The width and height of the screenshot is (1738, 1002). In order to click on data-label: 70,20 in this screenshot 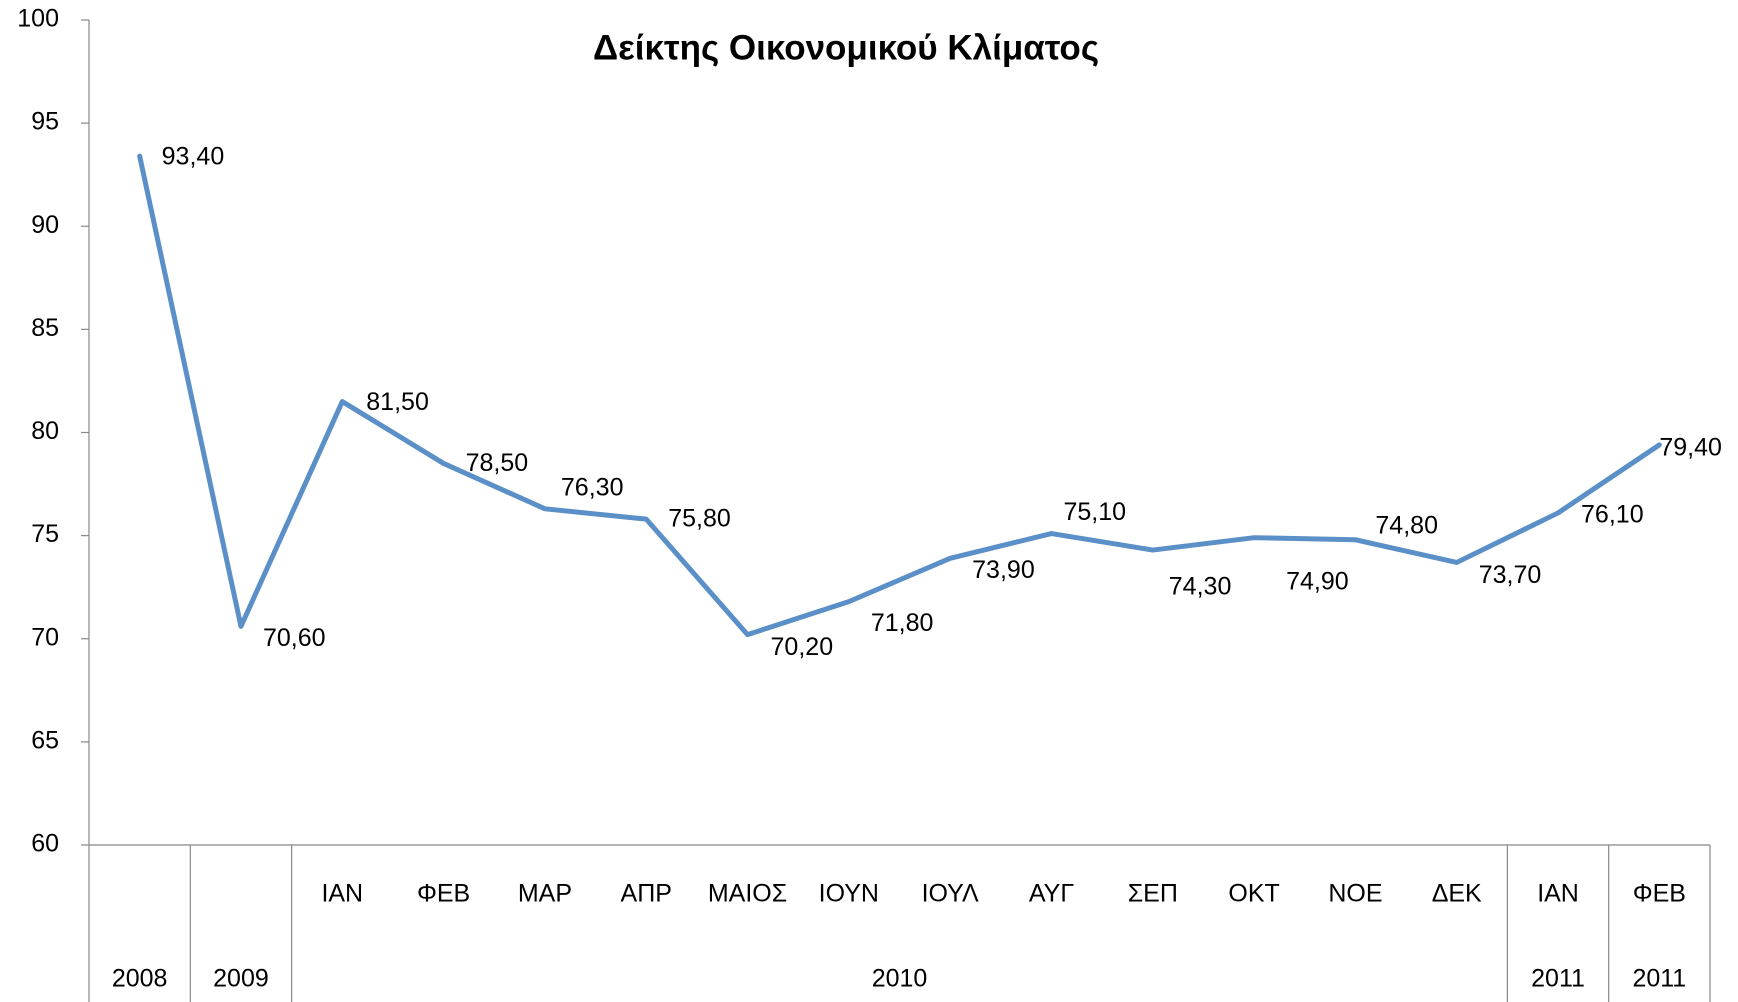, I will do `click(802, 647)`.